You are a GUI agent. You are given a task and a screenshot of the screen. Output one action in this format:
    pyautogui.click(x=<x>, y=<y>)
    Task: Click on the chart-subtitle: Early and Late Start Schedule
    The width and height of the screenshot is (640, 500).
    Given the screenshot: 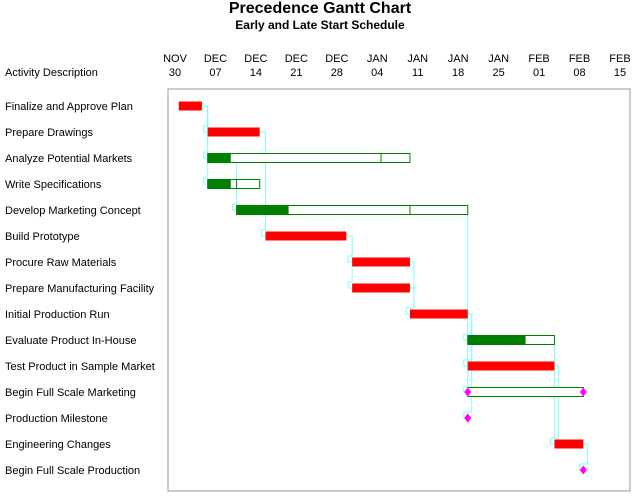 What is the action you would take?
    pyautogui.click(x=320, y=25)
    